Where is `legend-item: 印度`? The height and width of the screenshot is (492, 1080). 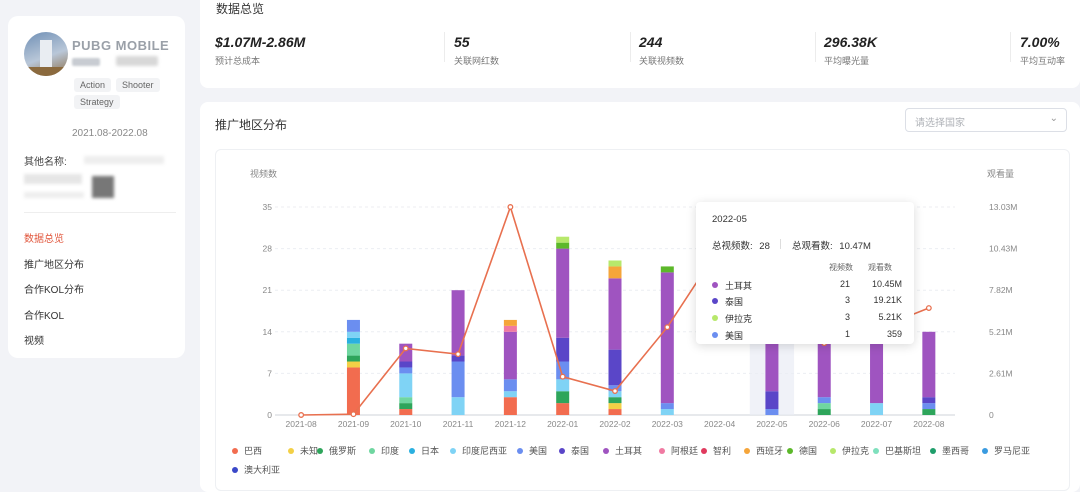 legend-item: 印度 is located at coordinates (384, 451).